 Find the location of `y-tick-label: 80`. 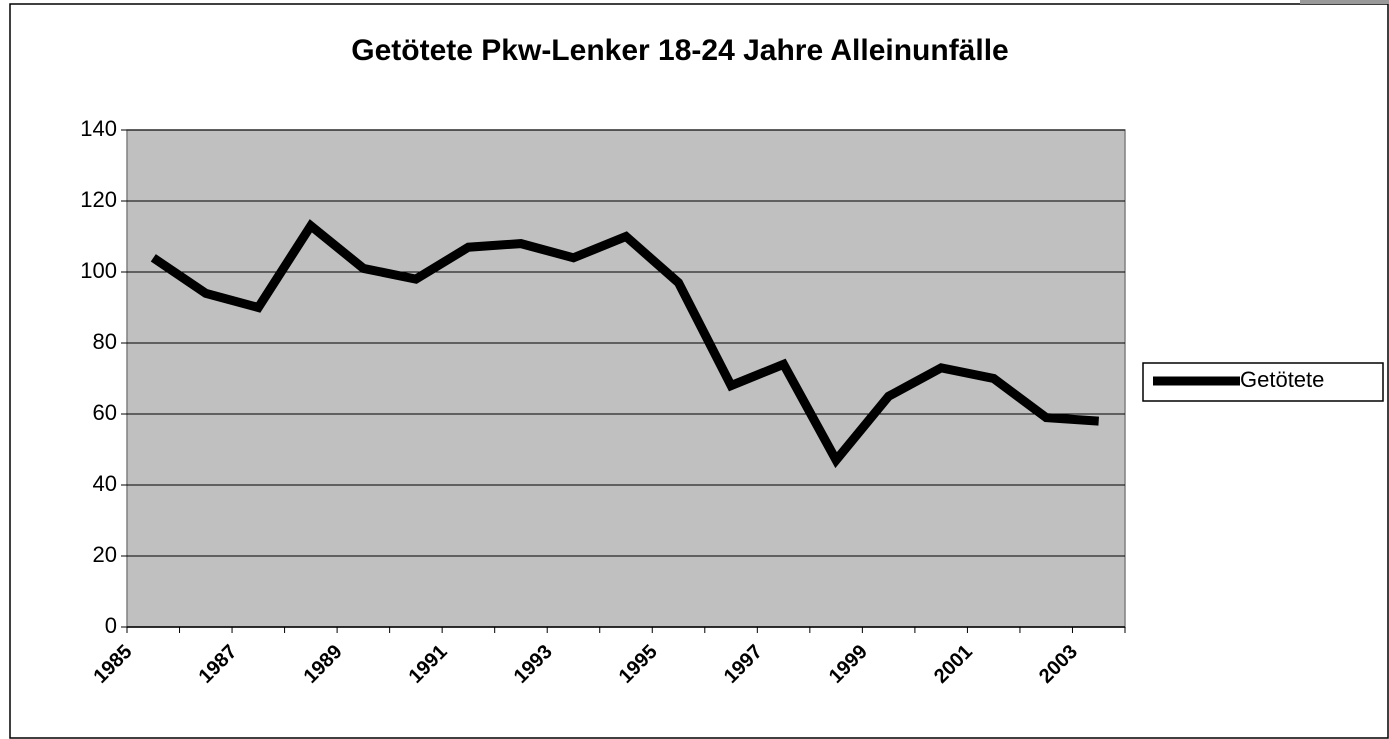

y-tick-label: 80 is located at coordinates (105, 341).